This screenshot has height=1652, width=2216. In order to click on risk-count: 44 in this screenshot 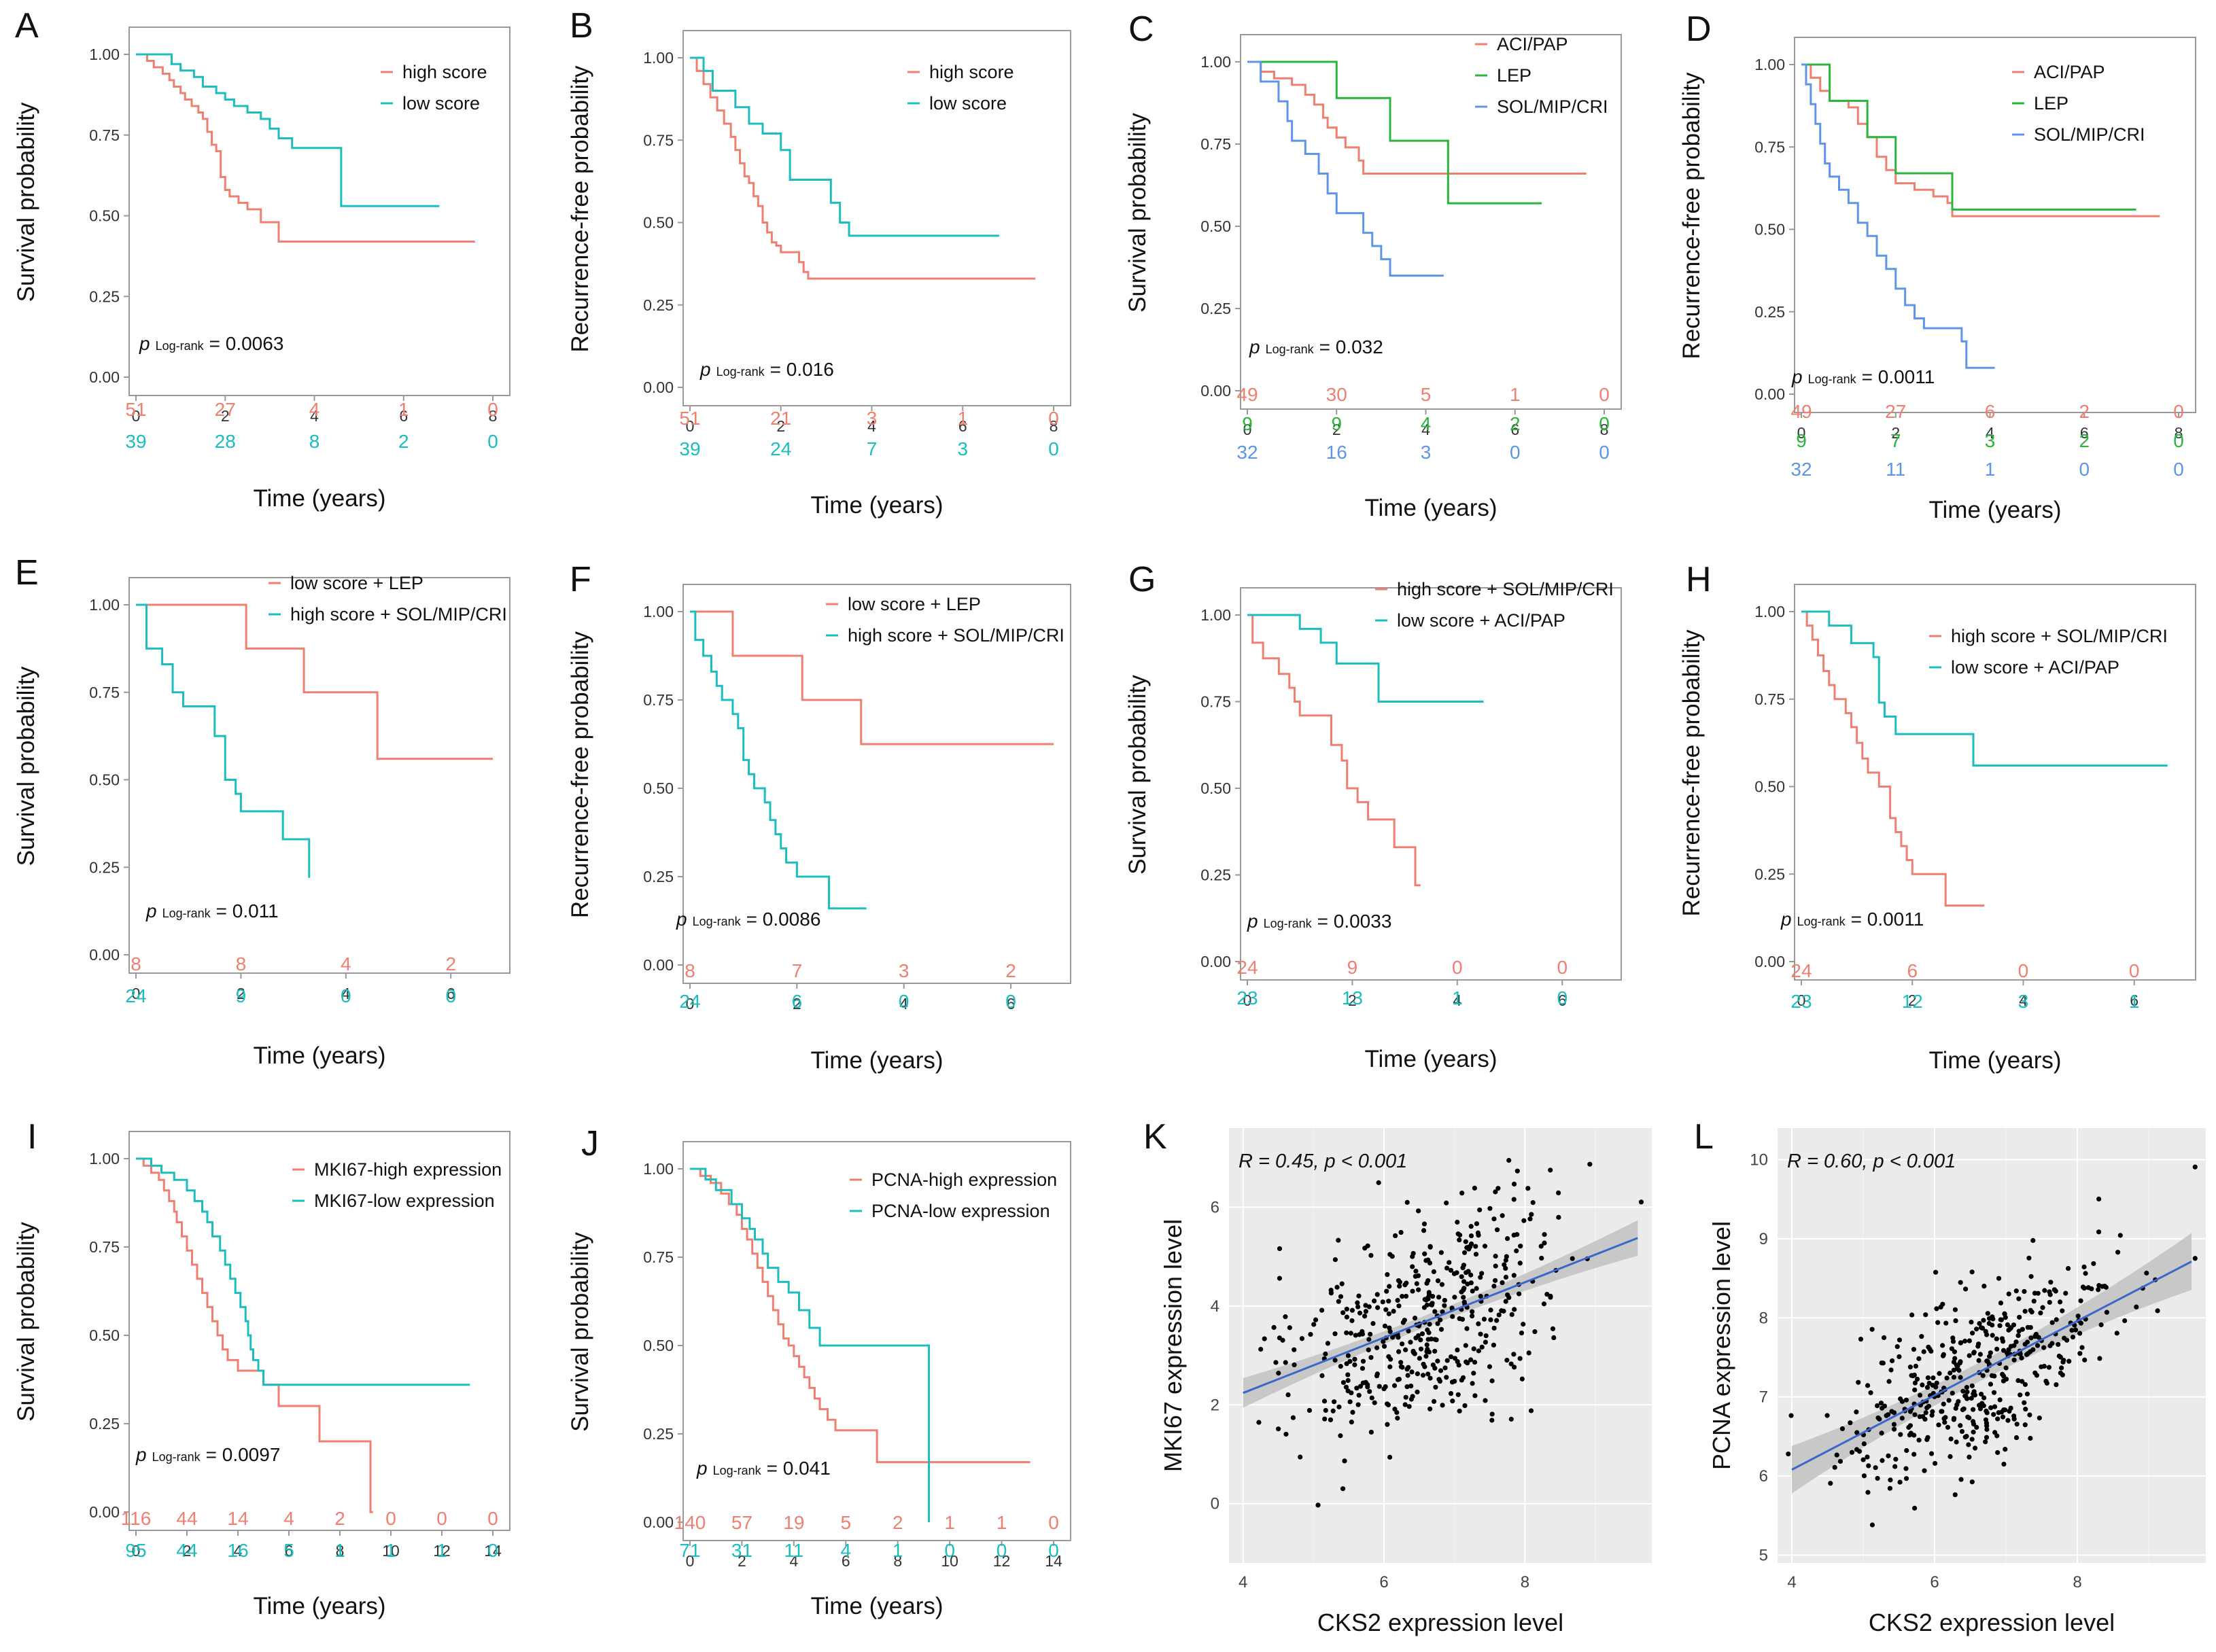, I will do `click(186, 1518)`.